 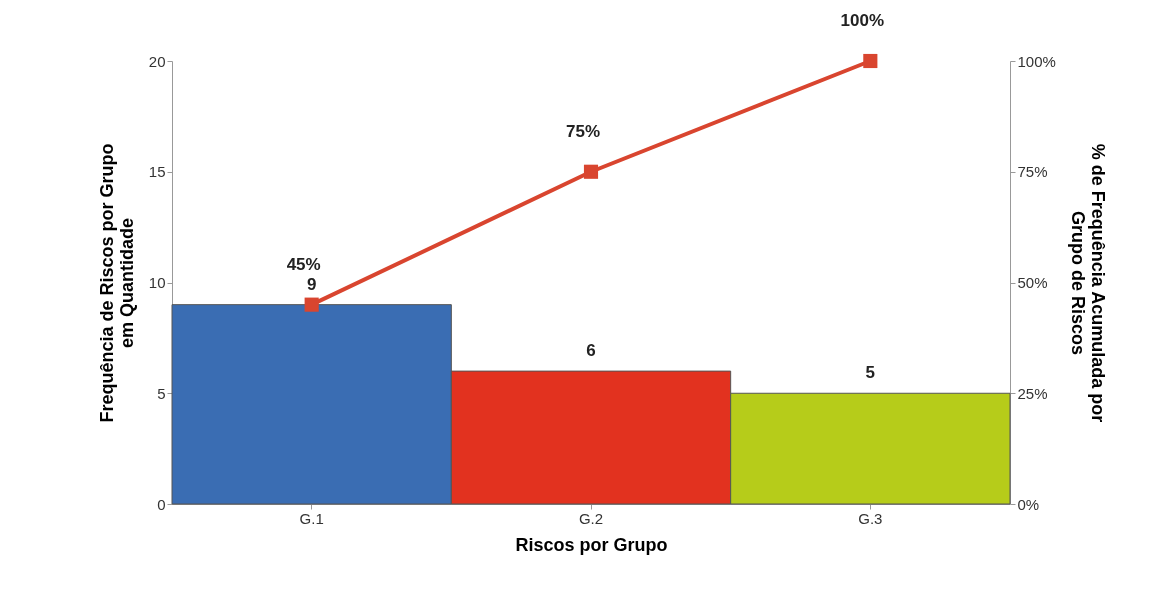 What do you see at coordinates (1032, 282) in the screenshot?
I see `y2-tick-label: 50%` at bounding box center [1032, 282].